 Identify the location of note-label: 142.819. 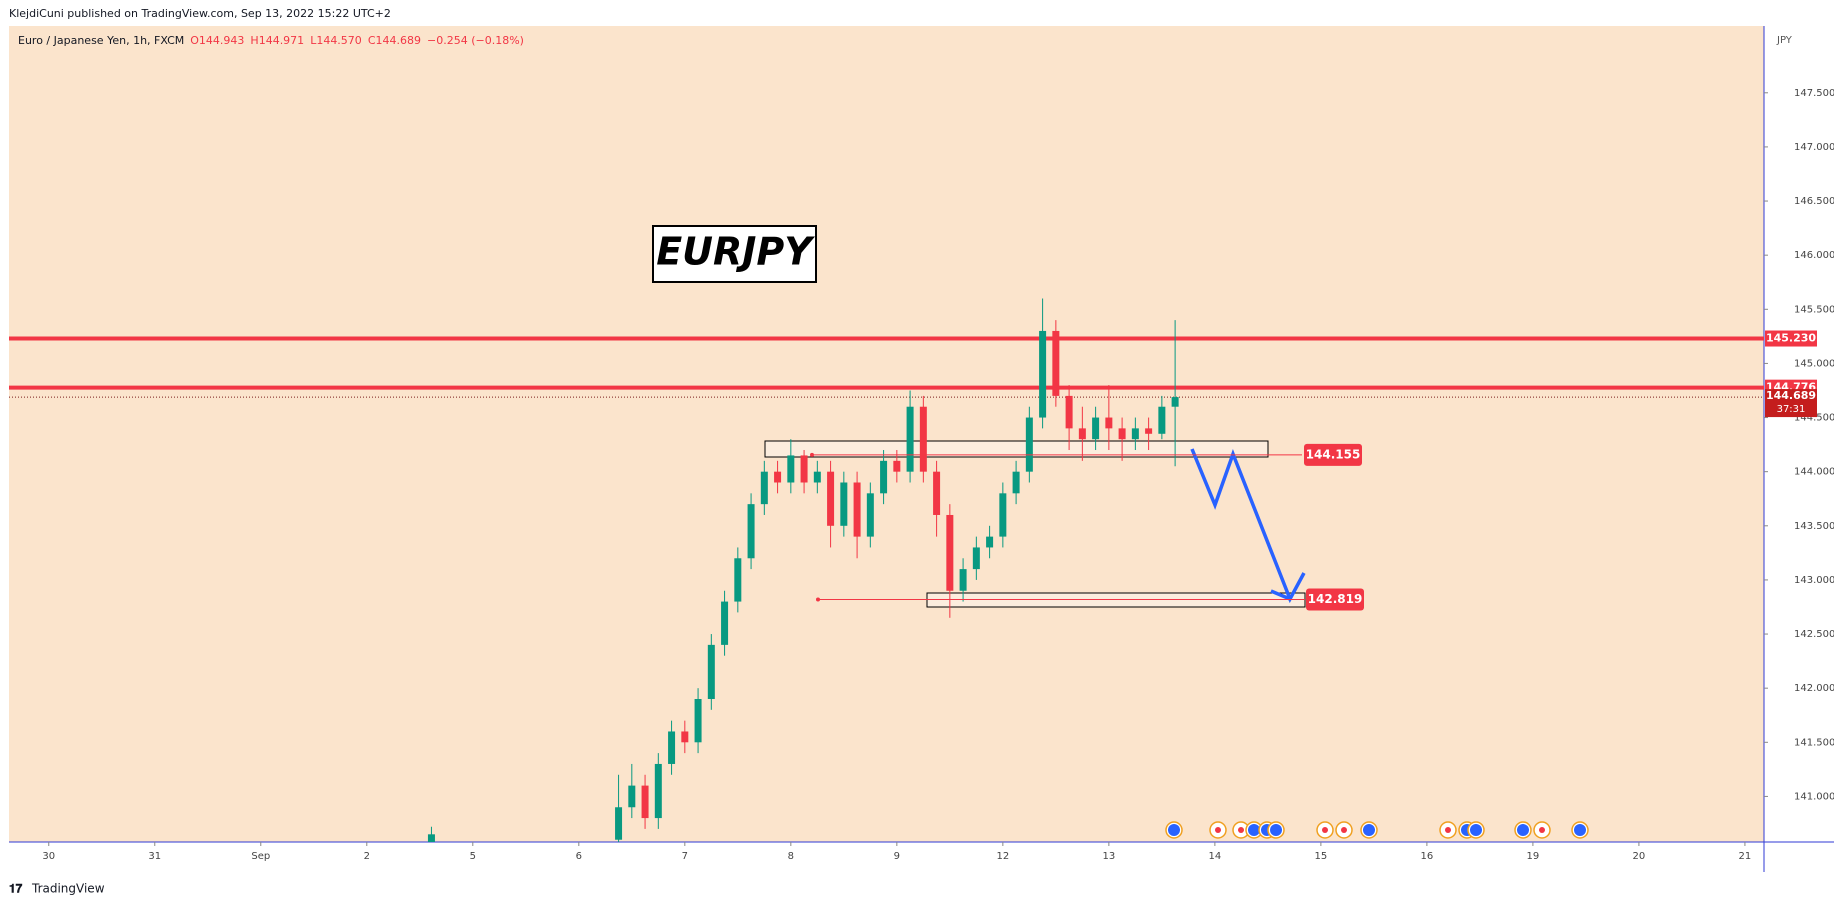
(1335, 599).